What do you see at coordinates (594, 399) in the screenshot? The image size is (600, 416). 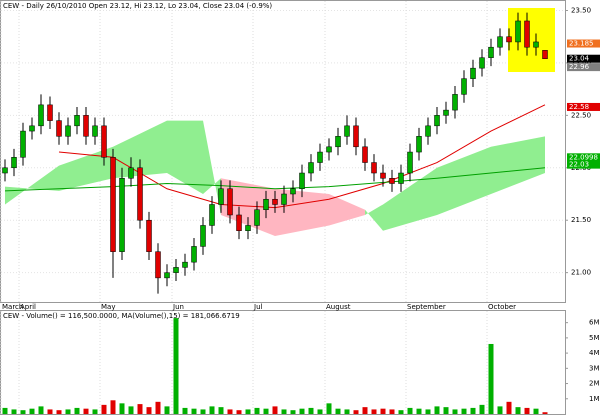 I see `y-tick-label: 1M` at bounding box center [594, 399].